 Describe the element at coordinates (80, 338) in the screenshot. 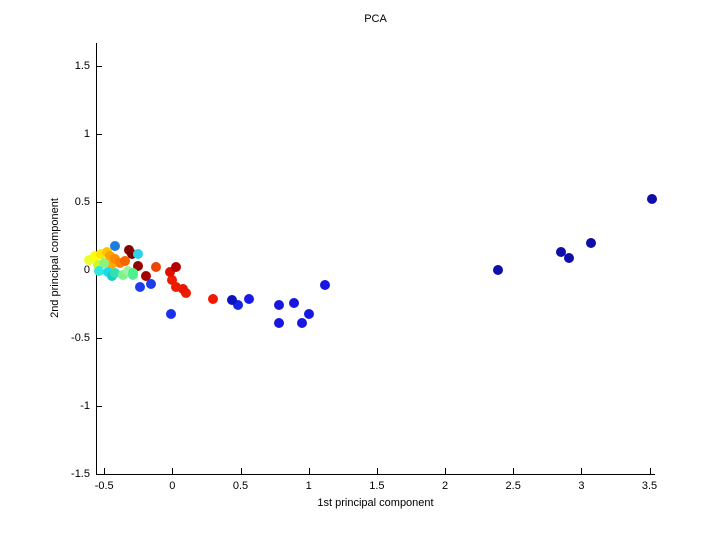

I see `y-tick-label: -0.5` at that location.